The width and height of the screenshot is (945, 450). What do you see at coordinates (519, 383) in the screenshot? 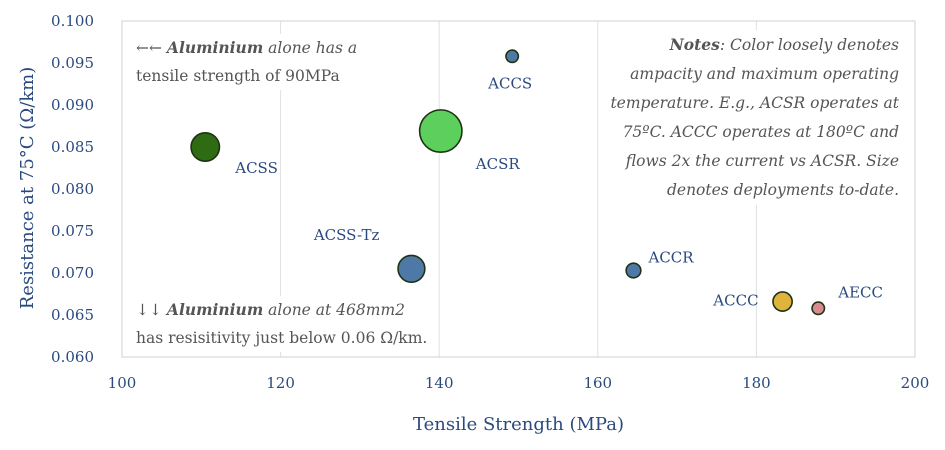
I see `x-axis-ticks: 100 120 140 160 180 200` at bounding box center [519, 383].